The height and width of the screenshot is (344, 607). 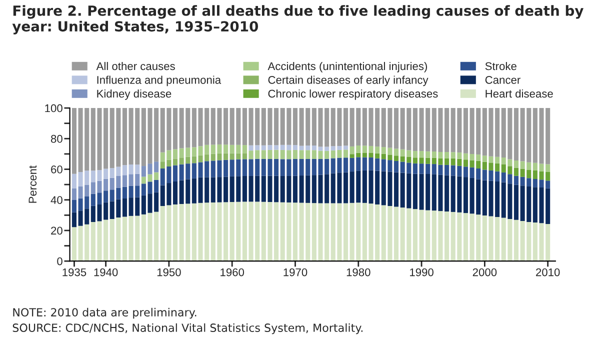 I want to click on legend-label: Heart disease, so click(x=519, y=93).